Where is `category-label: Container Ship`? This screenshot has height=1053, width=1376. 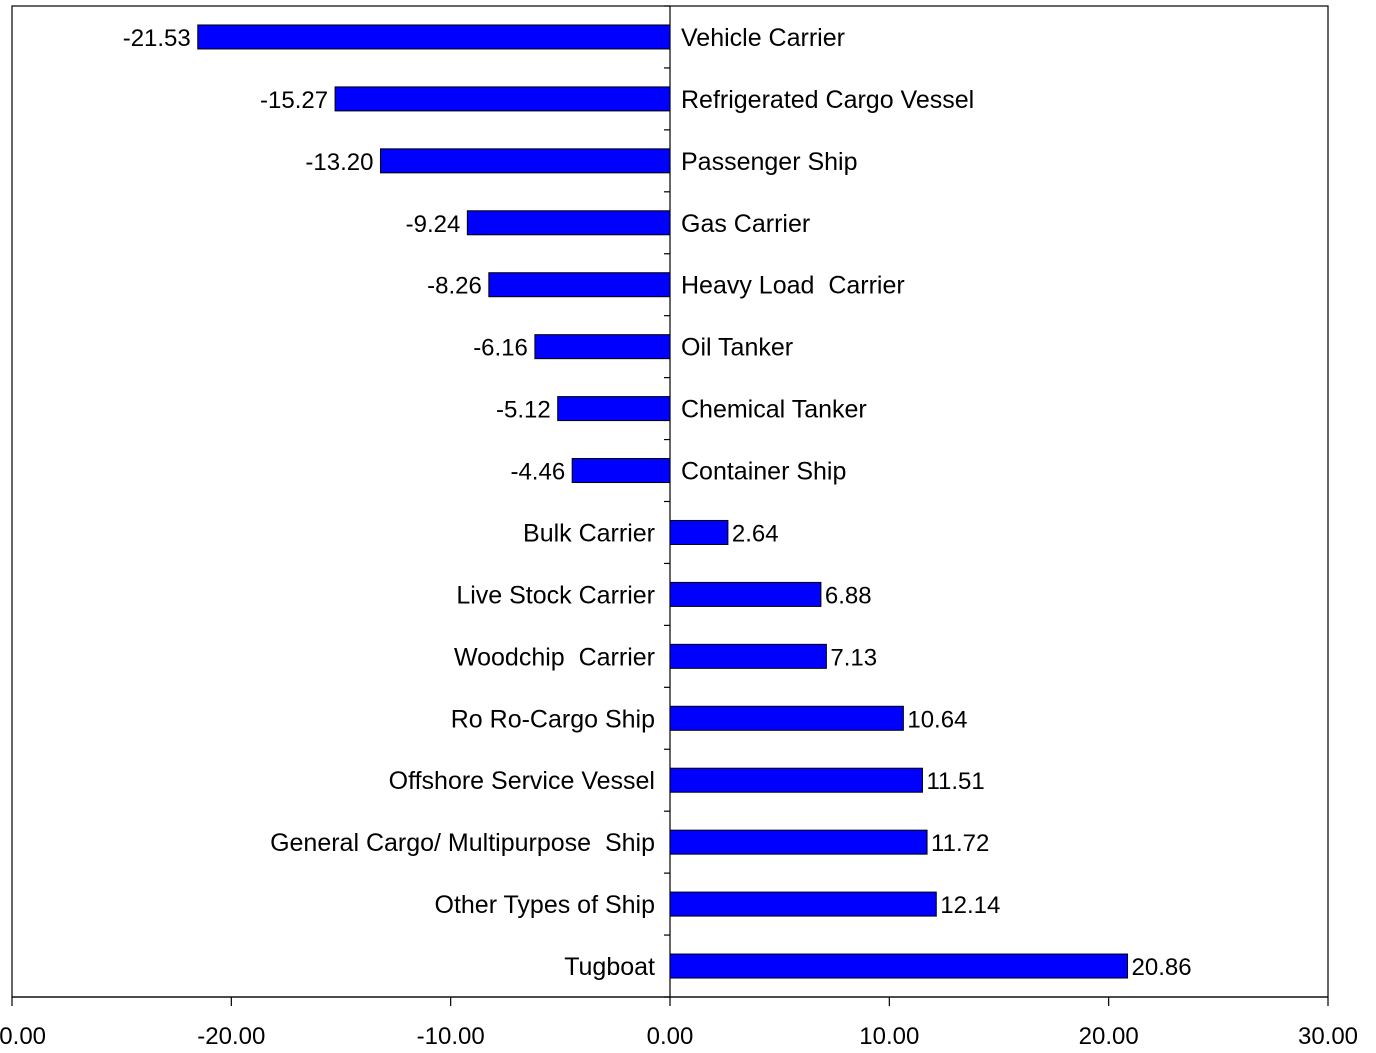
category-label: Container Ship is located at coordinates (763, 472).